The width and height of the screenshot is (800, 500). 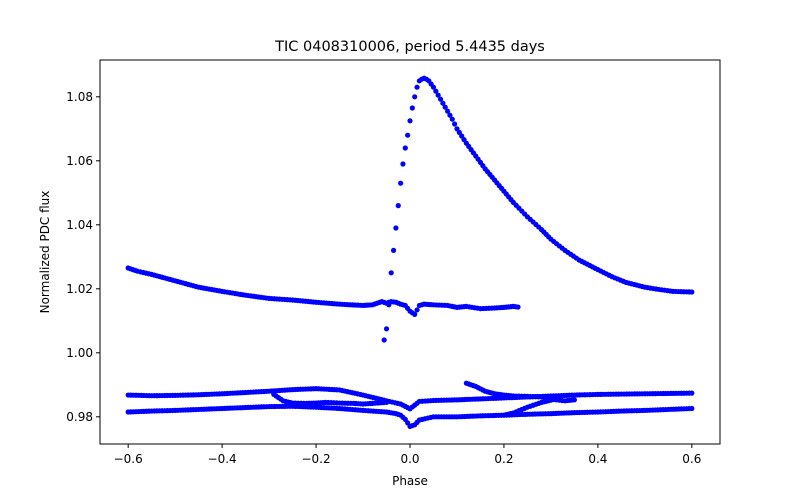 I want to click on x-tick-label: −0.4, so click(x=222, y=459).